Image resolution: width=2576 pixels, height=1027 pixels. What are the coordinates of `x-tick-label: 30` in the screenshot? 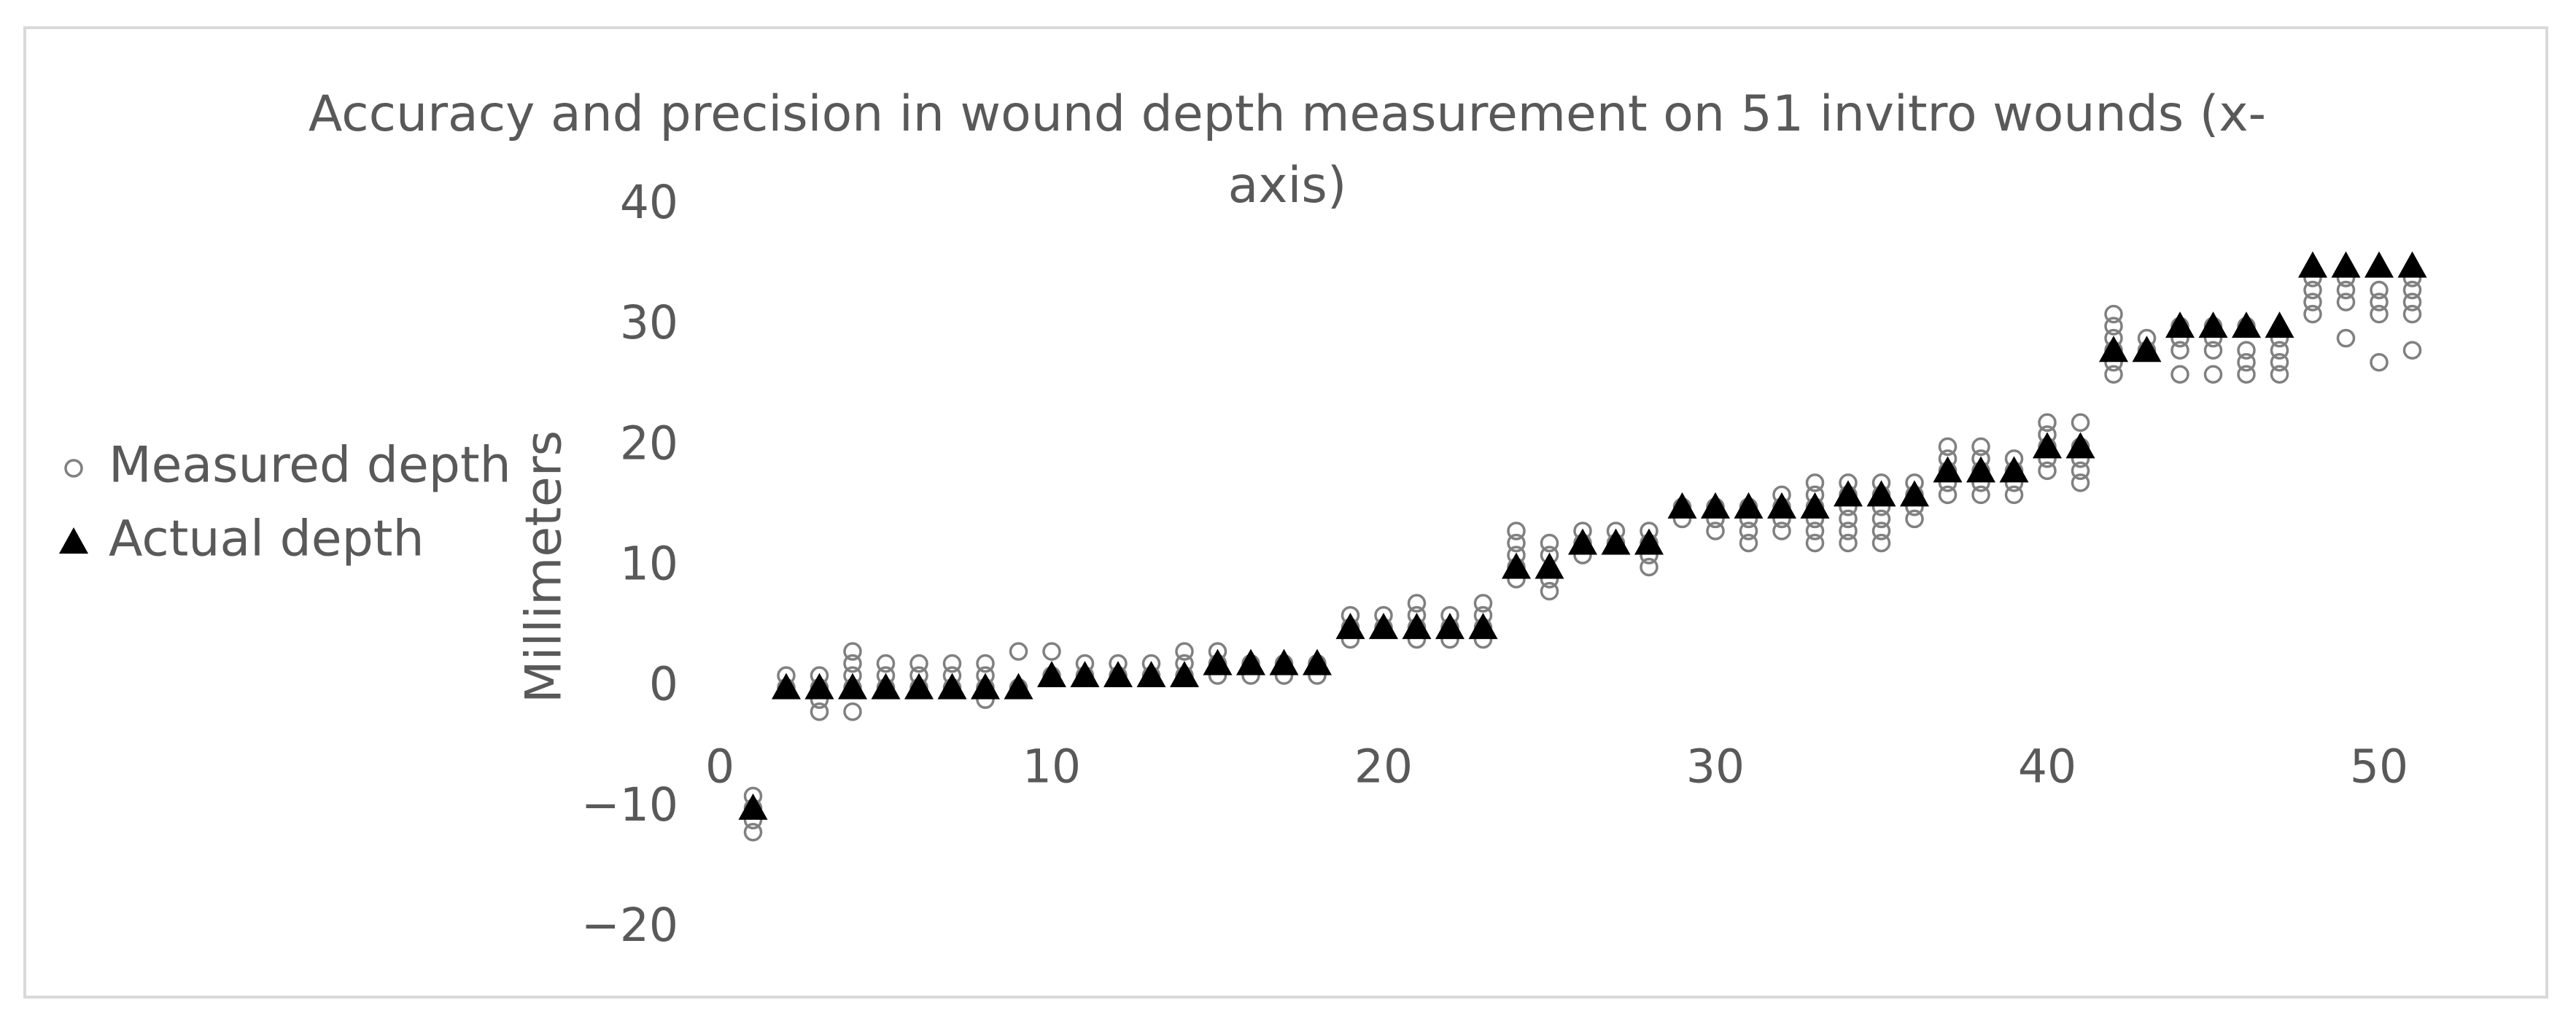 It's located at (1715, 767).